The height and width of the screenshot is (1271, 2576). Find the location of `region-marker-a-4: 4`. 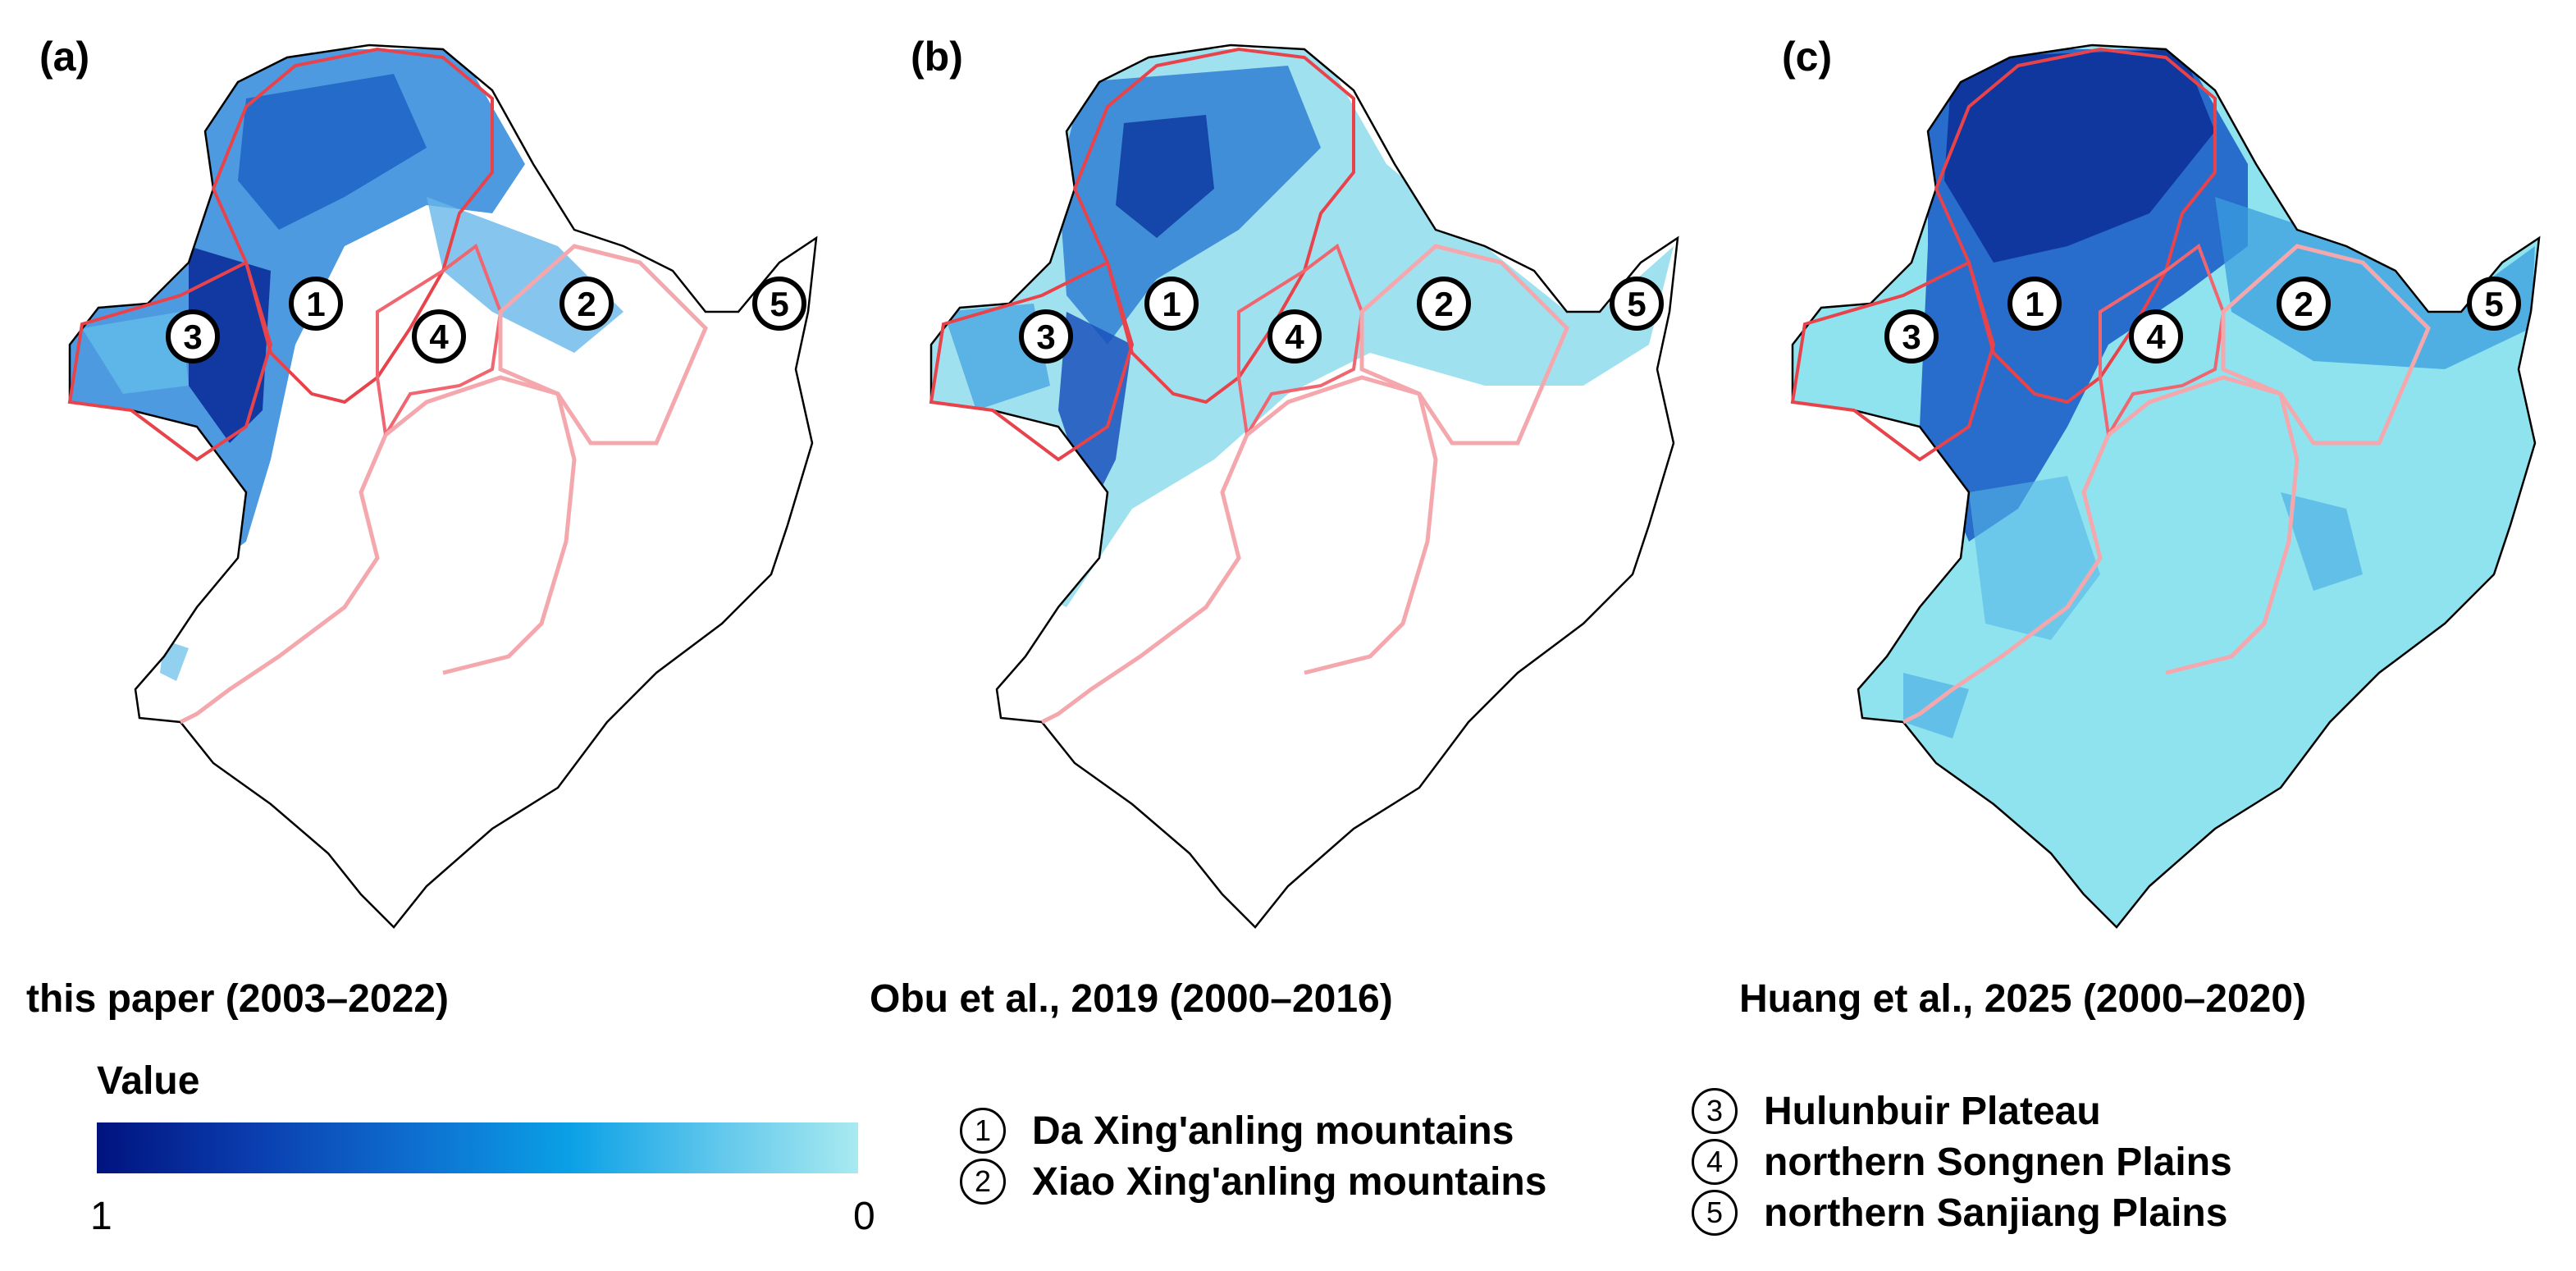

region-marker-a-4: 4 is located at coordinates (439, 336).